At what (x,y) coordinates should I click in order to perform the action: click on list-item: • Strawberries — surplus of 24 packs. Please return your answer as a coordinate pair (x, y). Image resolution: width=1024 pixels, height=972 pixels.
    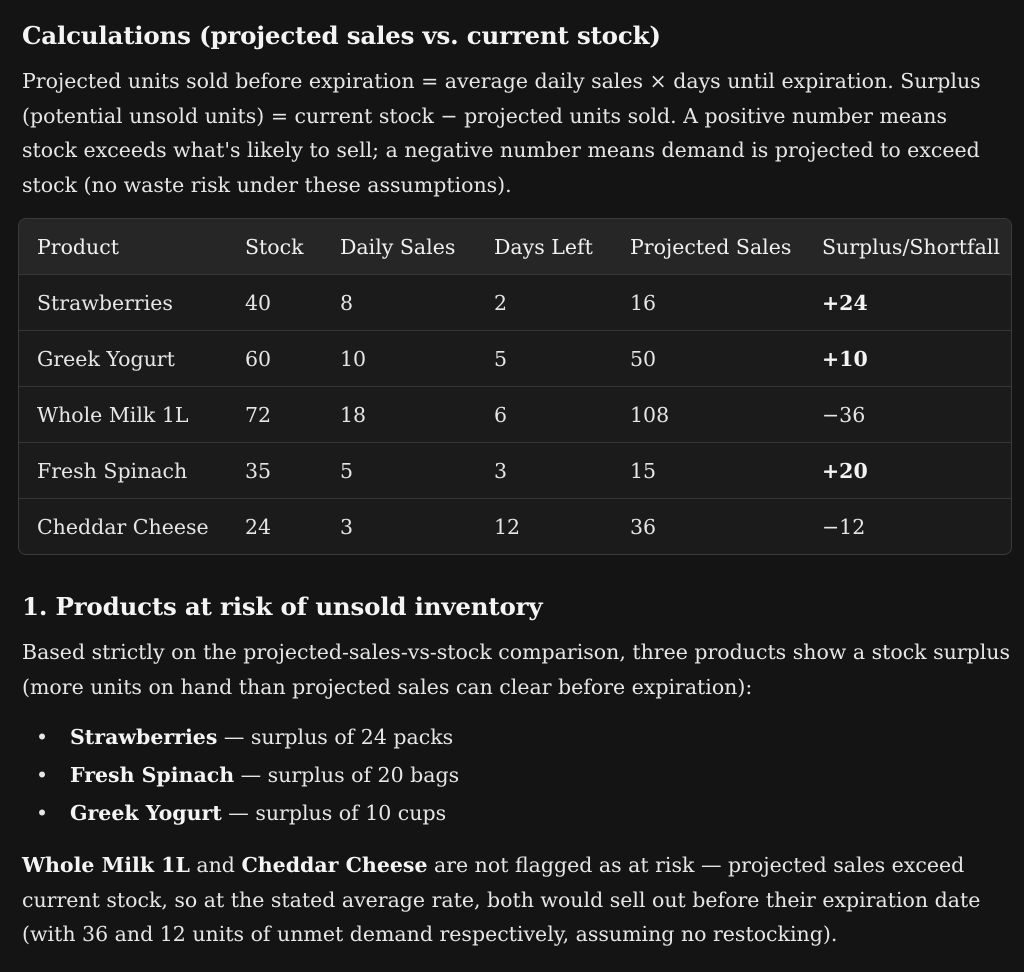
    Looking at the image, I should click on (524, 737).